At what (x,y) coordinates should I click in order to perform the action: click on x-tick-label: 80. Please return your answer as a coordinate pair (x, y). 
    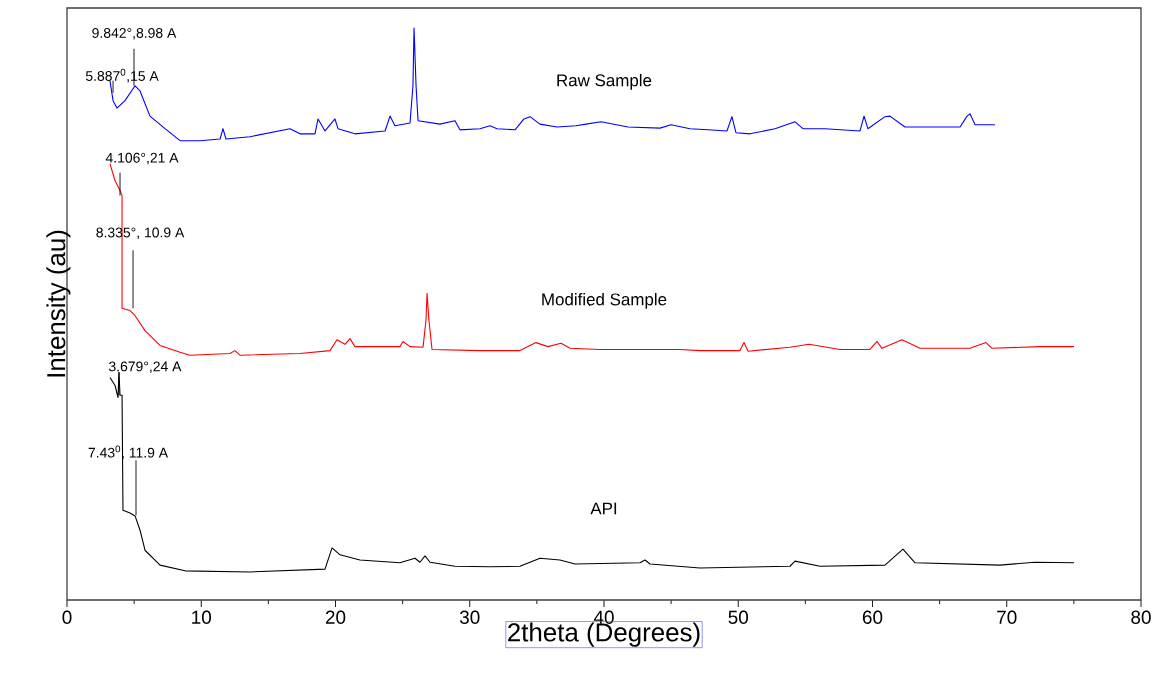
    Looking at the image, I should click on (1141, 617).